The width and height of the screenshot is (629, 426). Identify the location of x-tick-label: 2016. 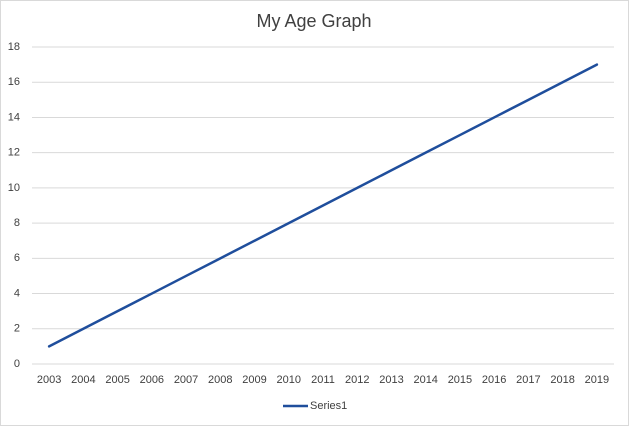
(494, 380).